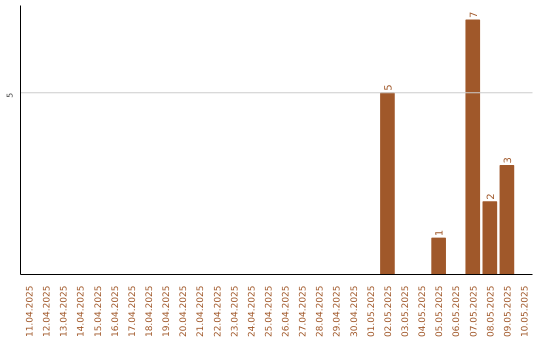  Describe the element at coordinates (10, 95) in the screenshot. I see `ref-line-label: 5` at that location.